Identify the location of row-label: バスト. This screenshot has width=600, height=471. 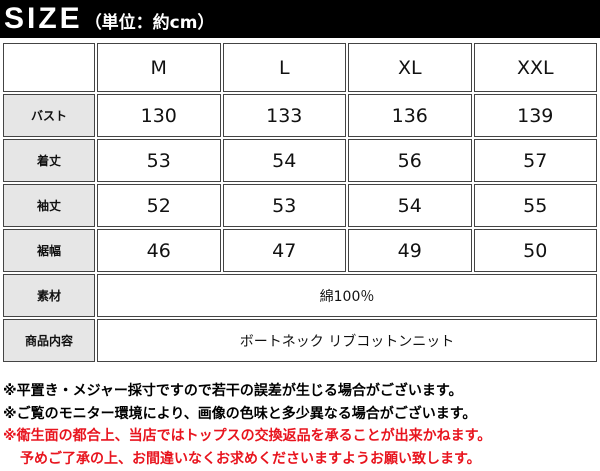
(49, 115).